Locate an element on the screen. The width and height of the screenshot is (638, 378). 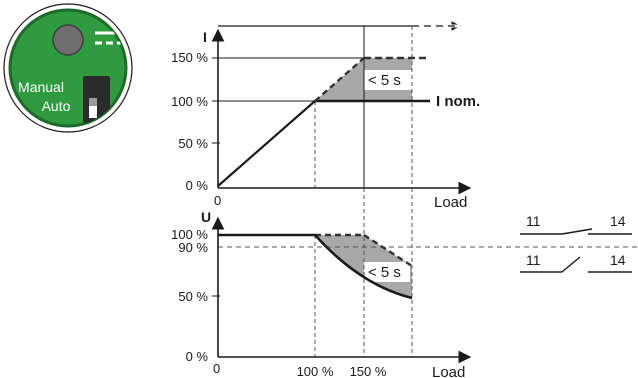
open-terminal-14: 14 is located at coordinates (618, 260).